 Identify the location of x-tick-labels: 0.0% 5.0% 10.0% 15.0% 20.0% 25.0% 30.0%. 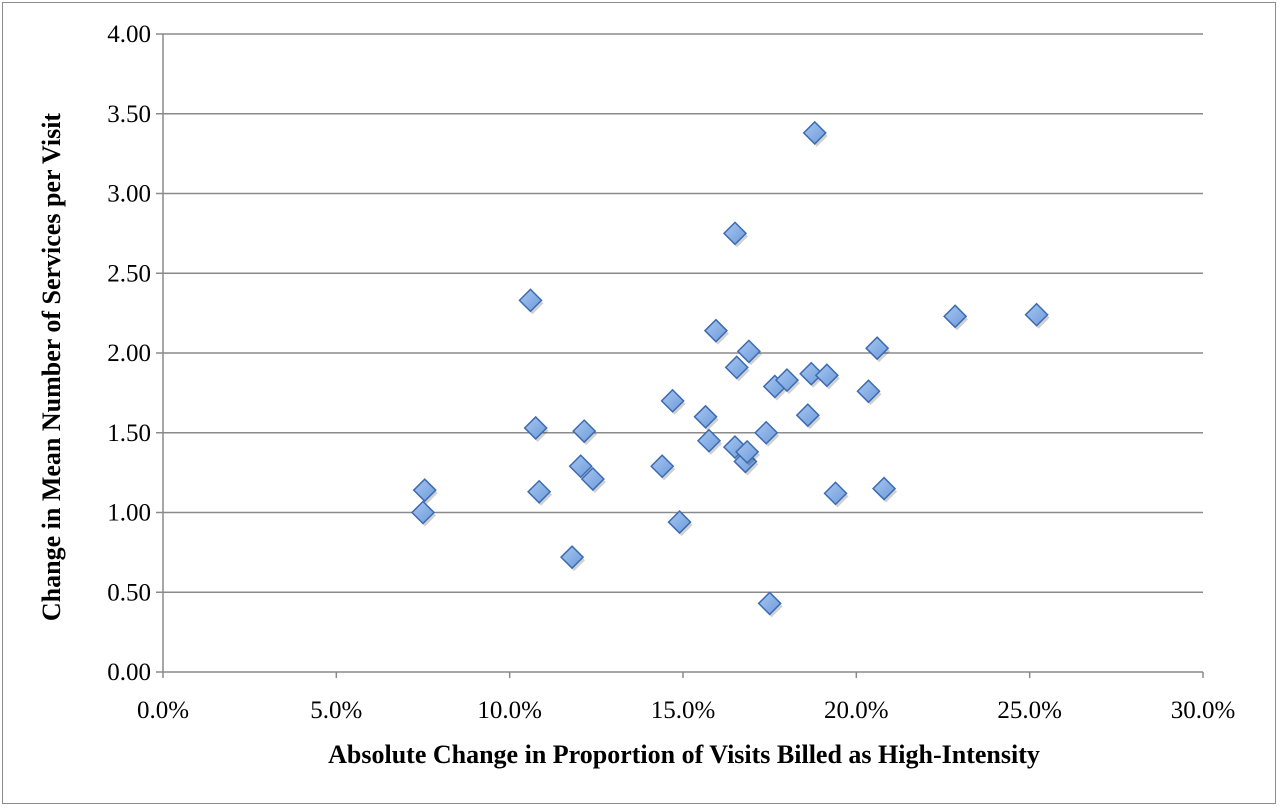
(686, 710).